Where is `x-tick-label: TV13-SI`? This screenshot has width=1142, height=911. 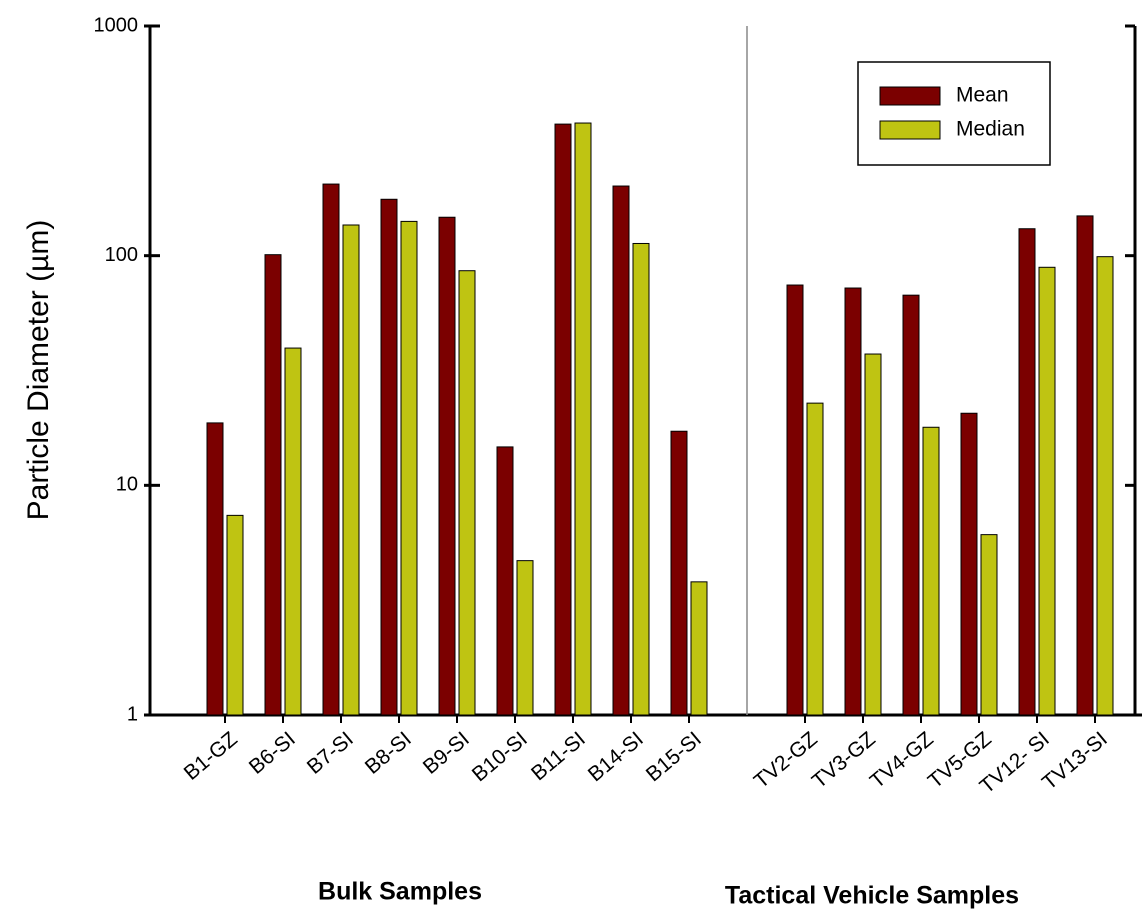
x-tick-label: TV13-SI is located at coordinates (1075, 760).